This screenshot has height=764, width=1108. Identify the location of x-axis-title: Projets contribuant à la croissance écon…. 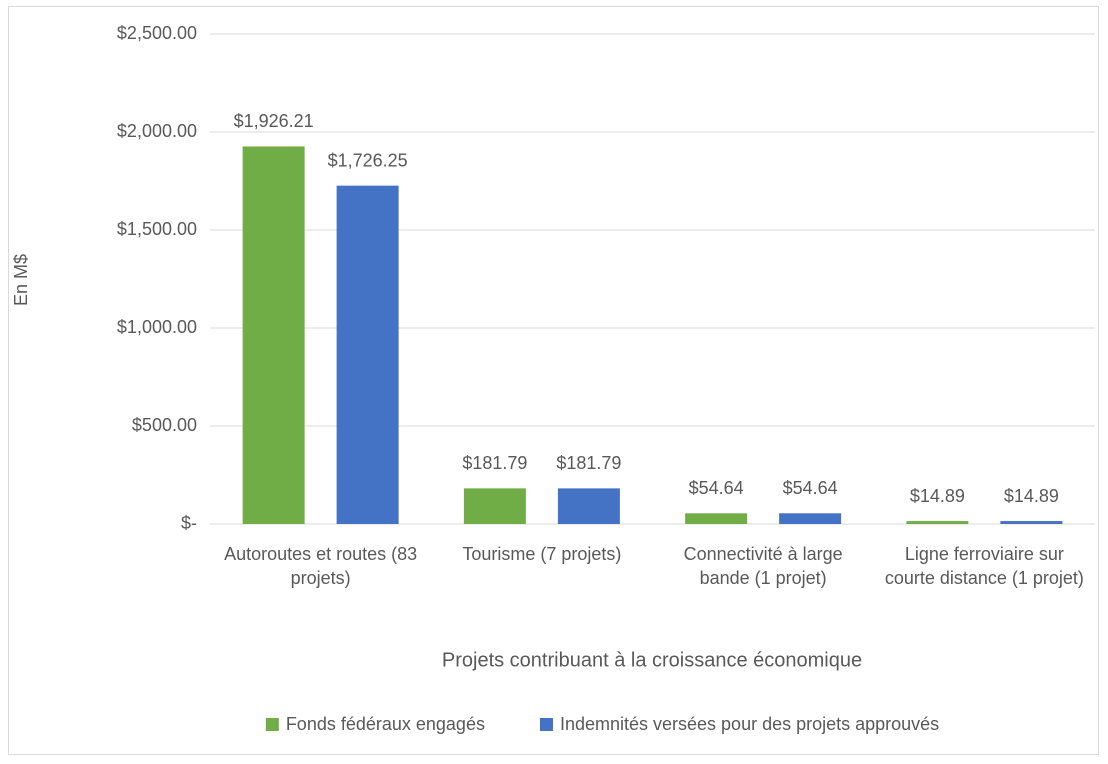
(652, 660).